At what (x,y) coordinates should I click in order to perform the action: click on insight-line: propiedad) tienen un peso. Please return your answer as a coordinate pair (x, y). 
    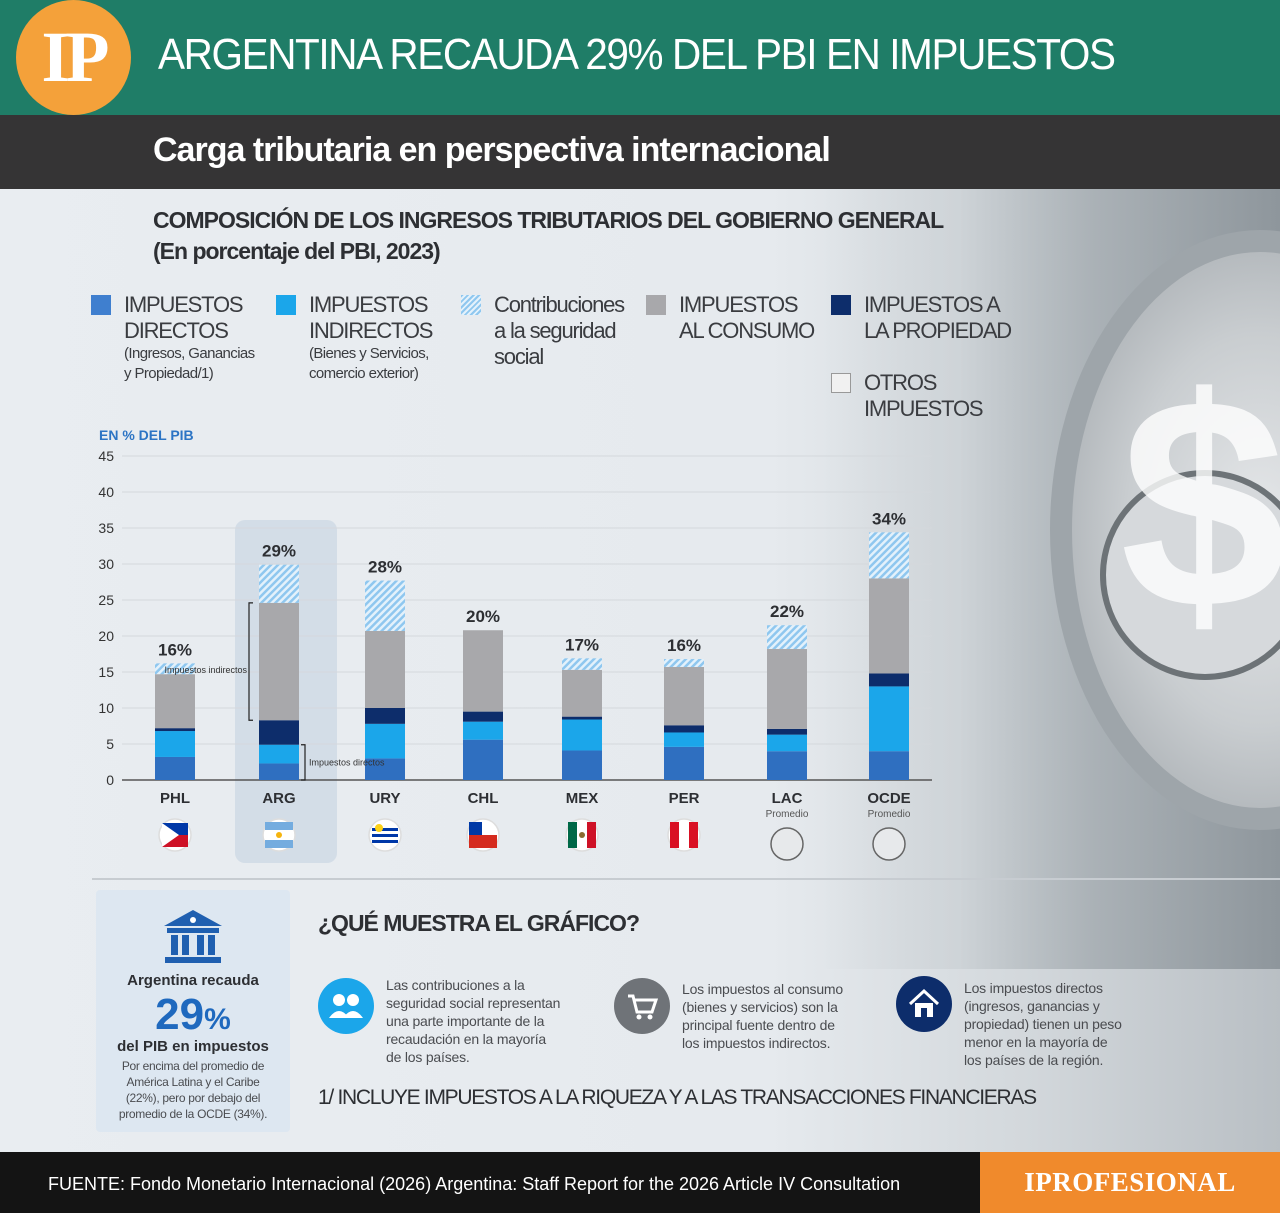
    Looking at the image, I should click on (1043, 1024).